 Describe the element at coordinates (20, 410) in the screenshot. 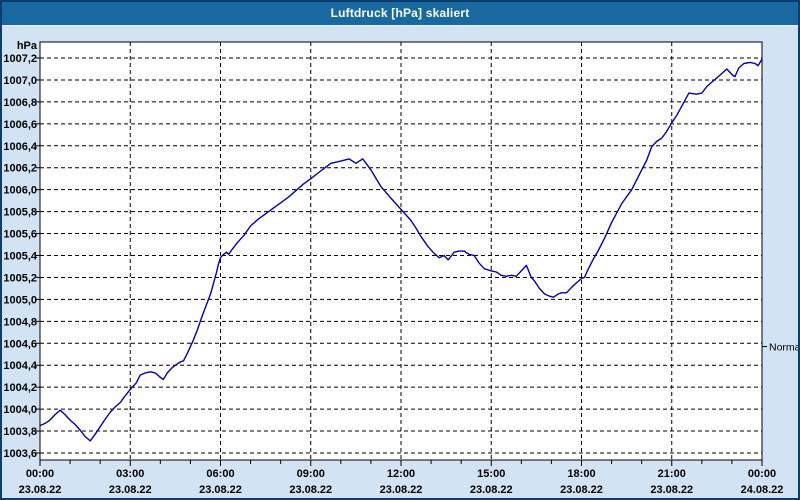

I see `y-tick-label: 1004,0` at that location.